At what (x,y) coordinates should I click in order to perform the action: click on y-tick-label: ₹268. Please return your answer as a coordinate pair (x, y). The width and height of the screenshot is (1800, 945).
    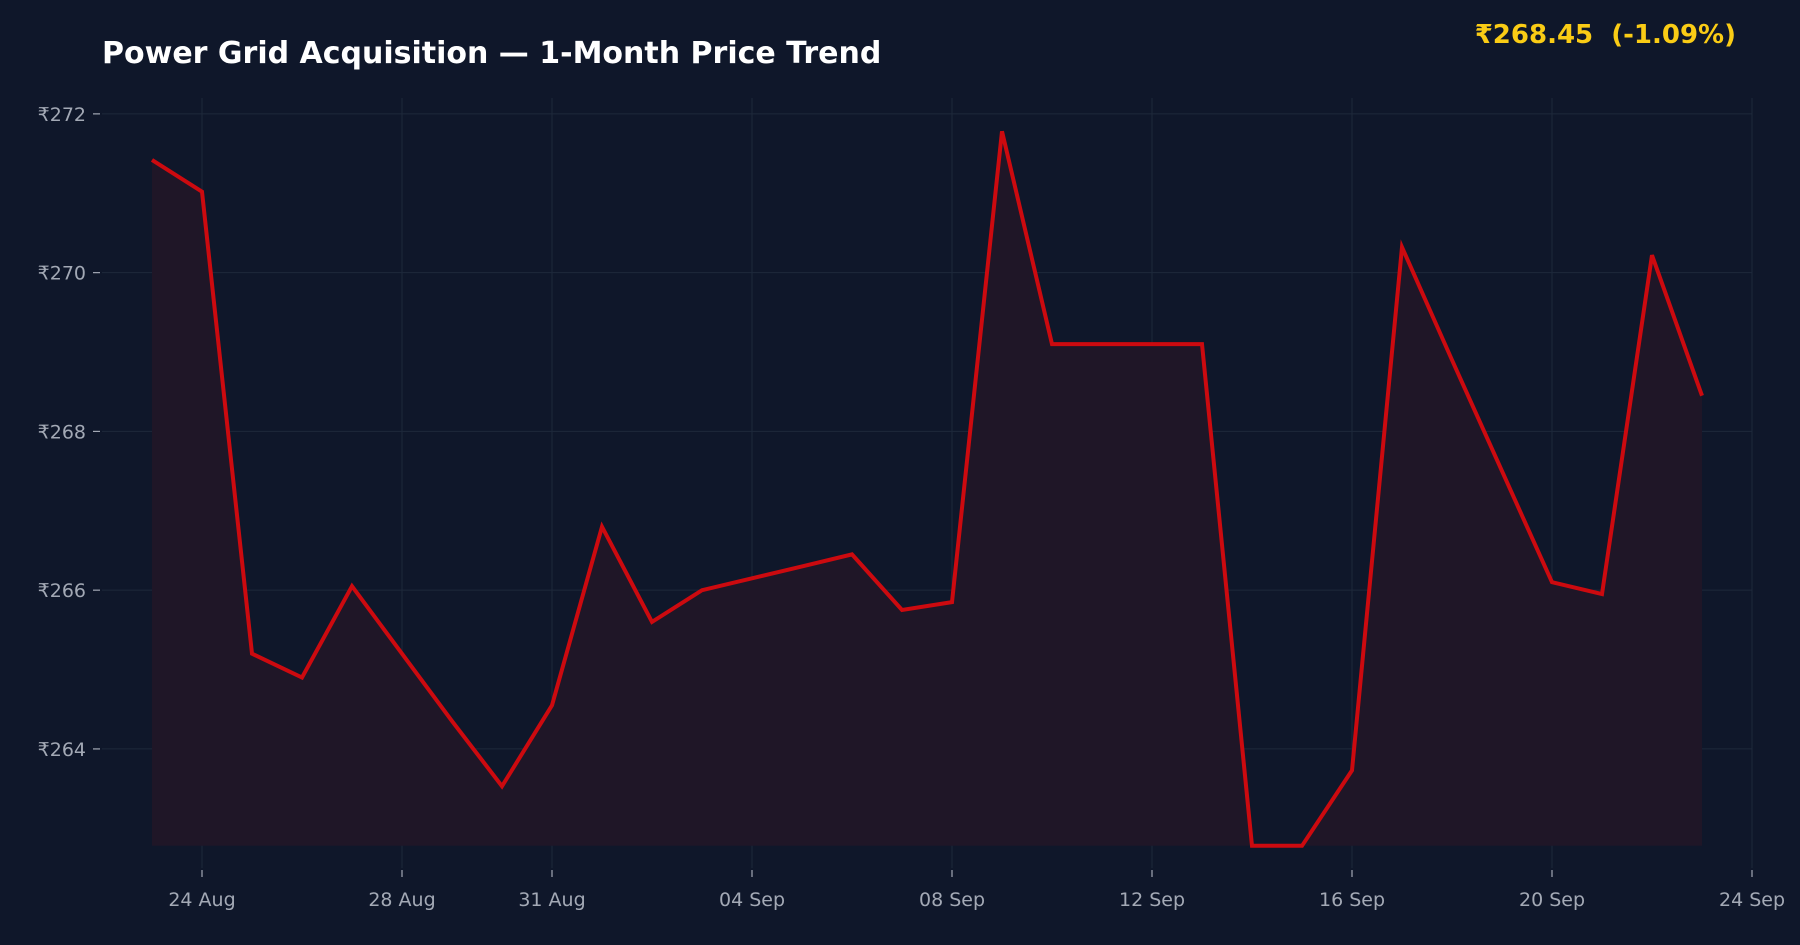
    Looking at the image, I should click on (62, 432).